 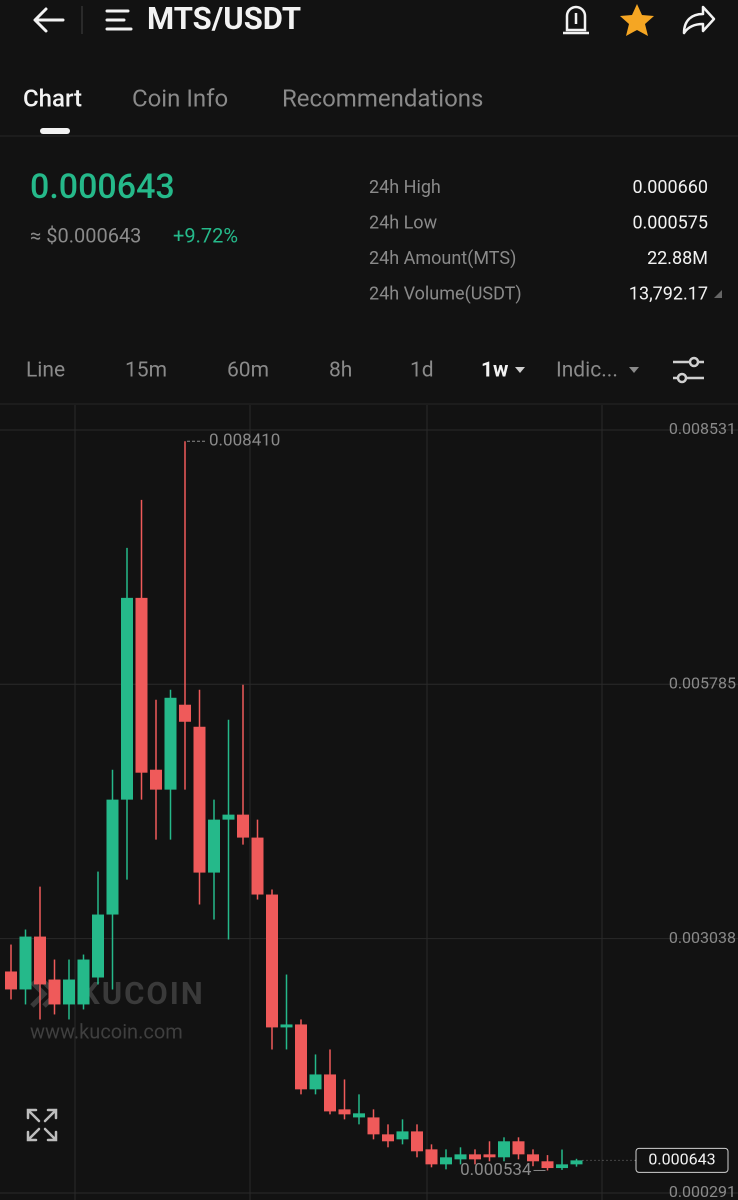 I want to click on min-marker-label: 0.000534, so click(x=496, y=1170).